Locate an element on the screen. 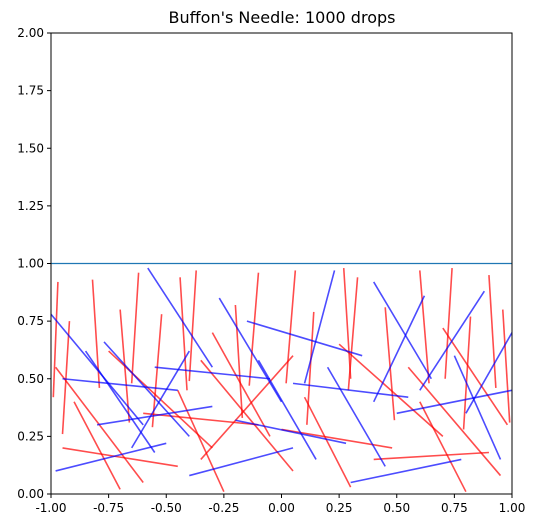  x-tick-label: 0.25 is located at coordinates (339, 508).